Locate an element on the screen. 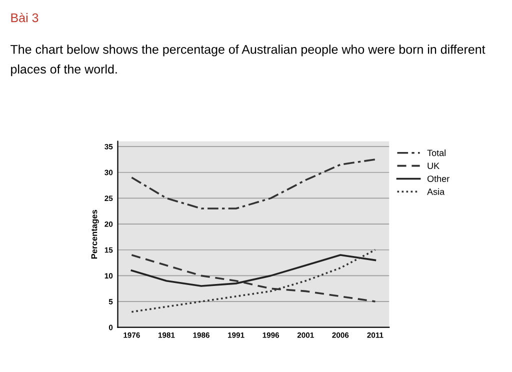 The width and height of the screenshot is (512, 372). legend-label: Other is located at coordinates (438, 178).